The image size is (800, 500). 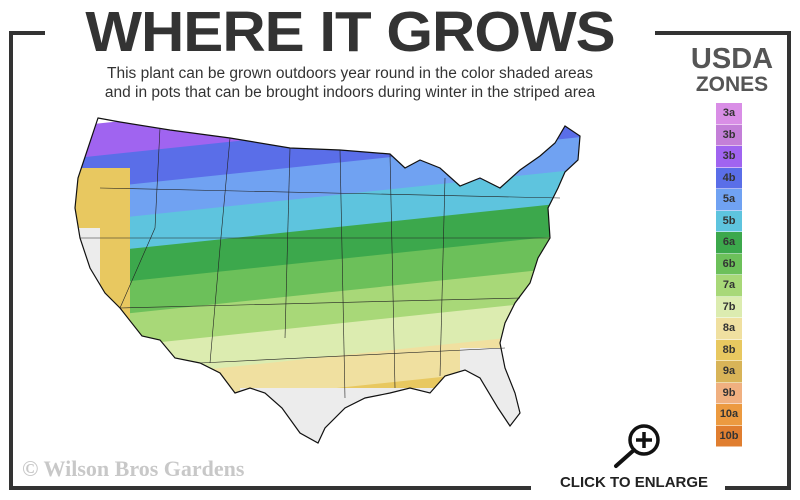 What do you see at coordinates (729, 350) in the screenshot?
I see `legend-zone-8b: 8b` at bounding box center [729, 350].